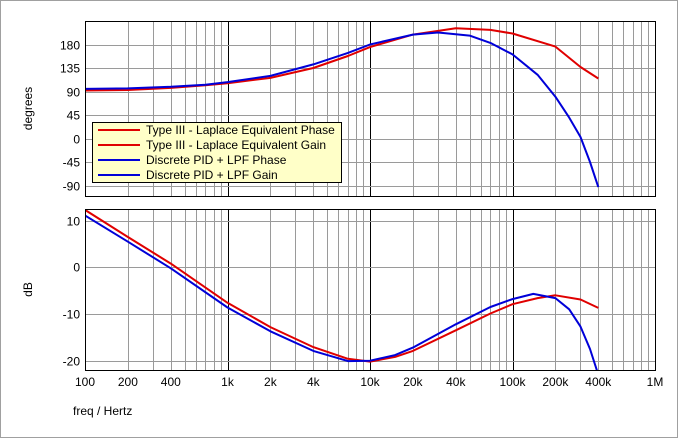 This screenshot has width=678, height=442. What do you see at coordinates (228, 382) in the screenshot?
I see `x-tick-label: 1k` at bounding box center [228, 382].